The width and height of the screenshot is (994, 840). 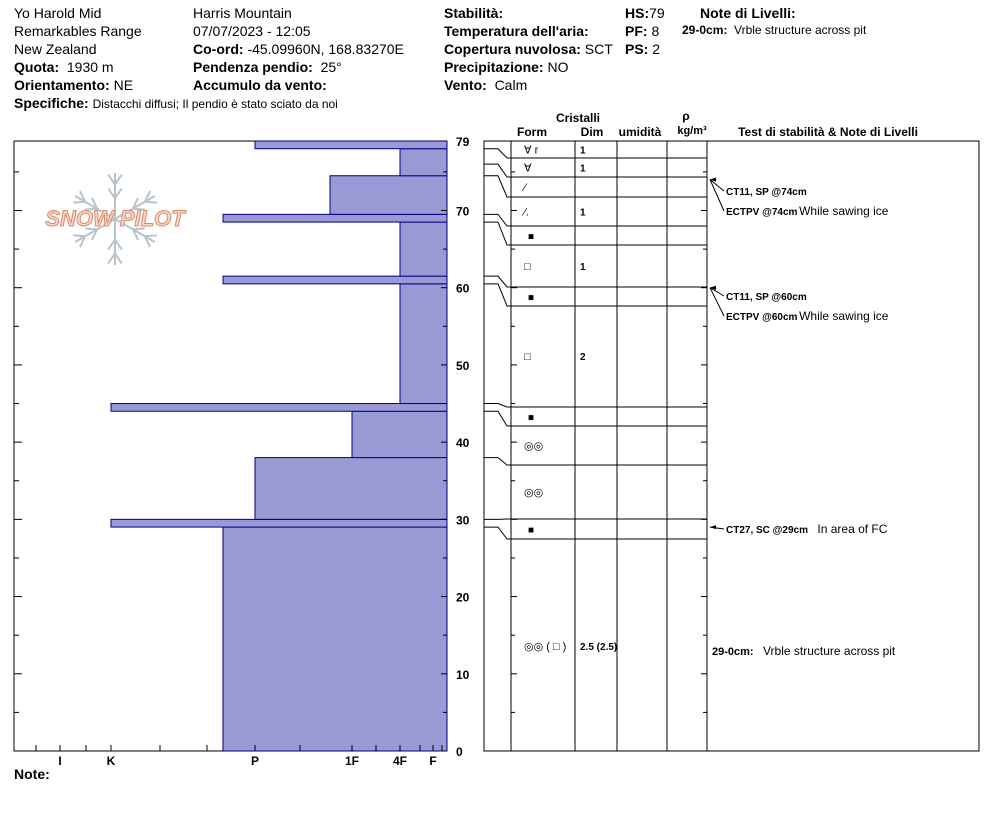 I want to click on range-name: Remarkables Range, so click(x=78, y=31).